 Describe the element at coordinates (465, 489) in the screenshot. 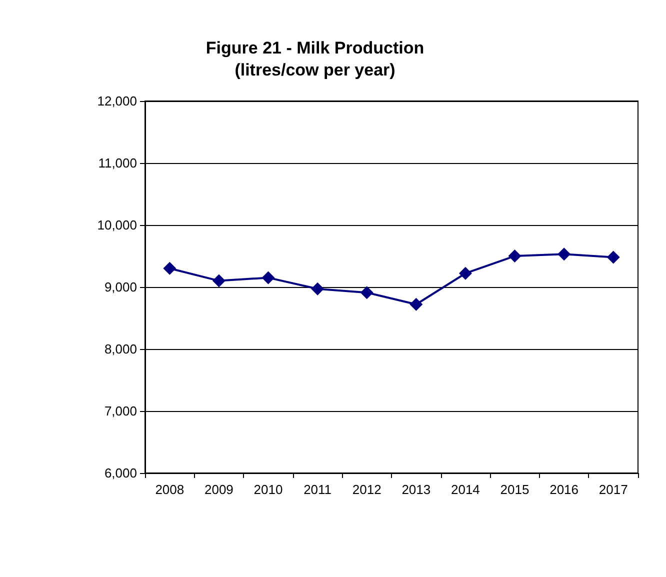

I see `x-tick-label: 2014` at that location.